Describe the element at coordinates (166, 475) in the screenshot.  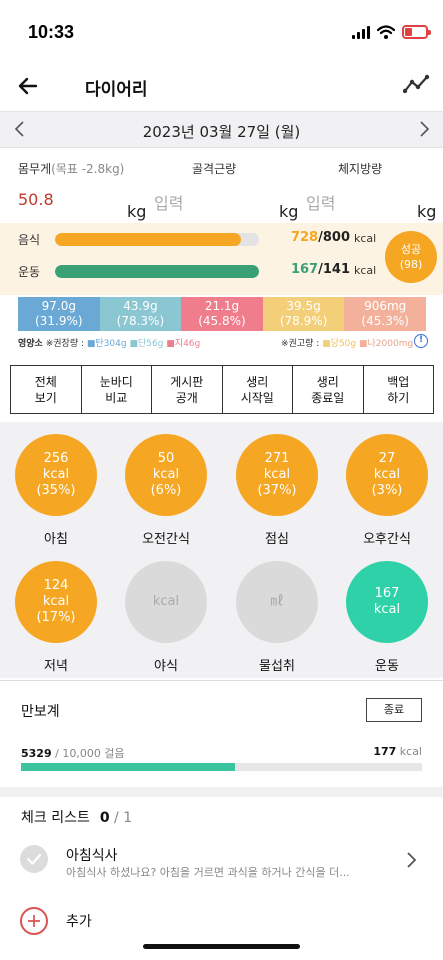
I see `meal-morning-snack-circle: 50 kcal (6%)` at that location.